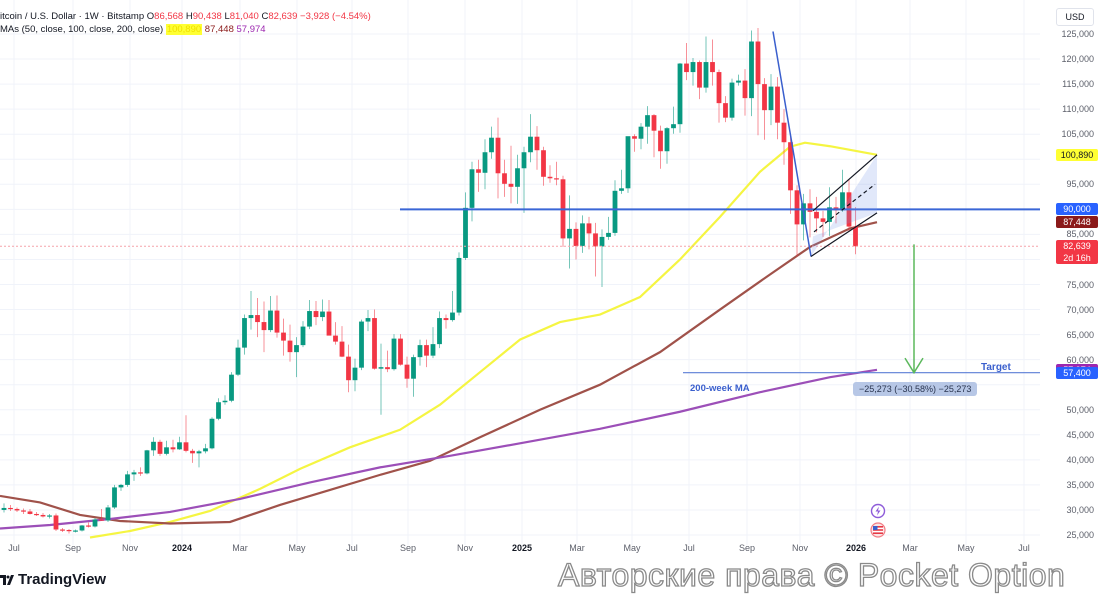 This screenshot has width=1100, height=600. Describe the element at coordinates (1075, 17) in the screenshot. I see `currency-button: USD` at that location.